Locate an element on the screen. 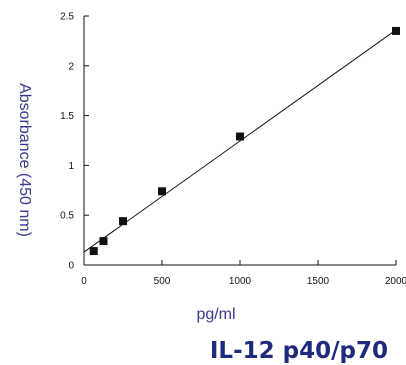 This screenshot has height=365, width=406. y-axis-label: Absorbance (450 nm) is located at coordinates (24, 160).